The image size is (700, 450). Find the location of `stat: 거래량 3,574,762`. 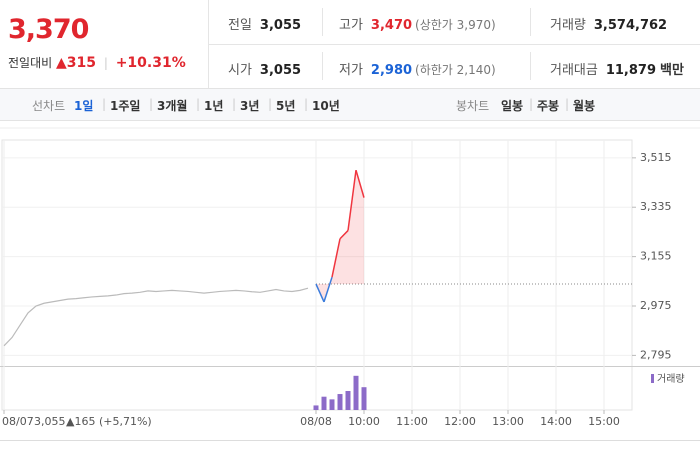

stat: 거래량 3,574,762 is located at coordinates (608, 23).